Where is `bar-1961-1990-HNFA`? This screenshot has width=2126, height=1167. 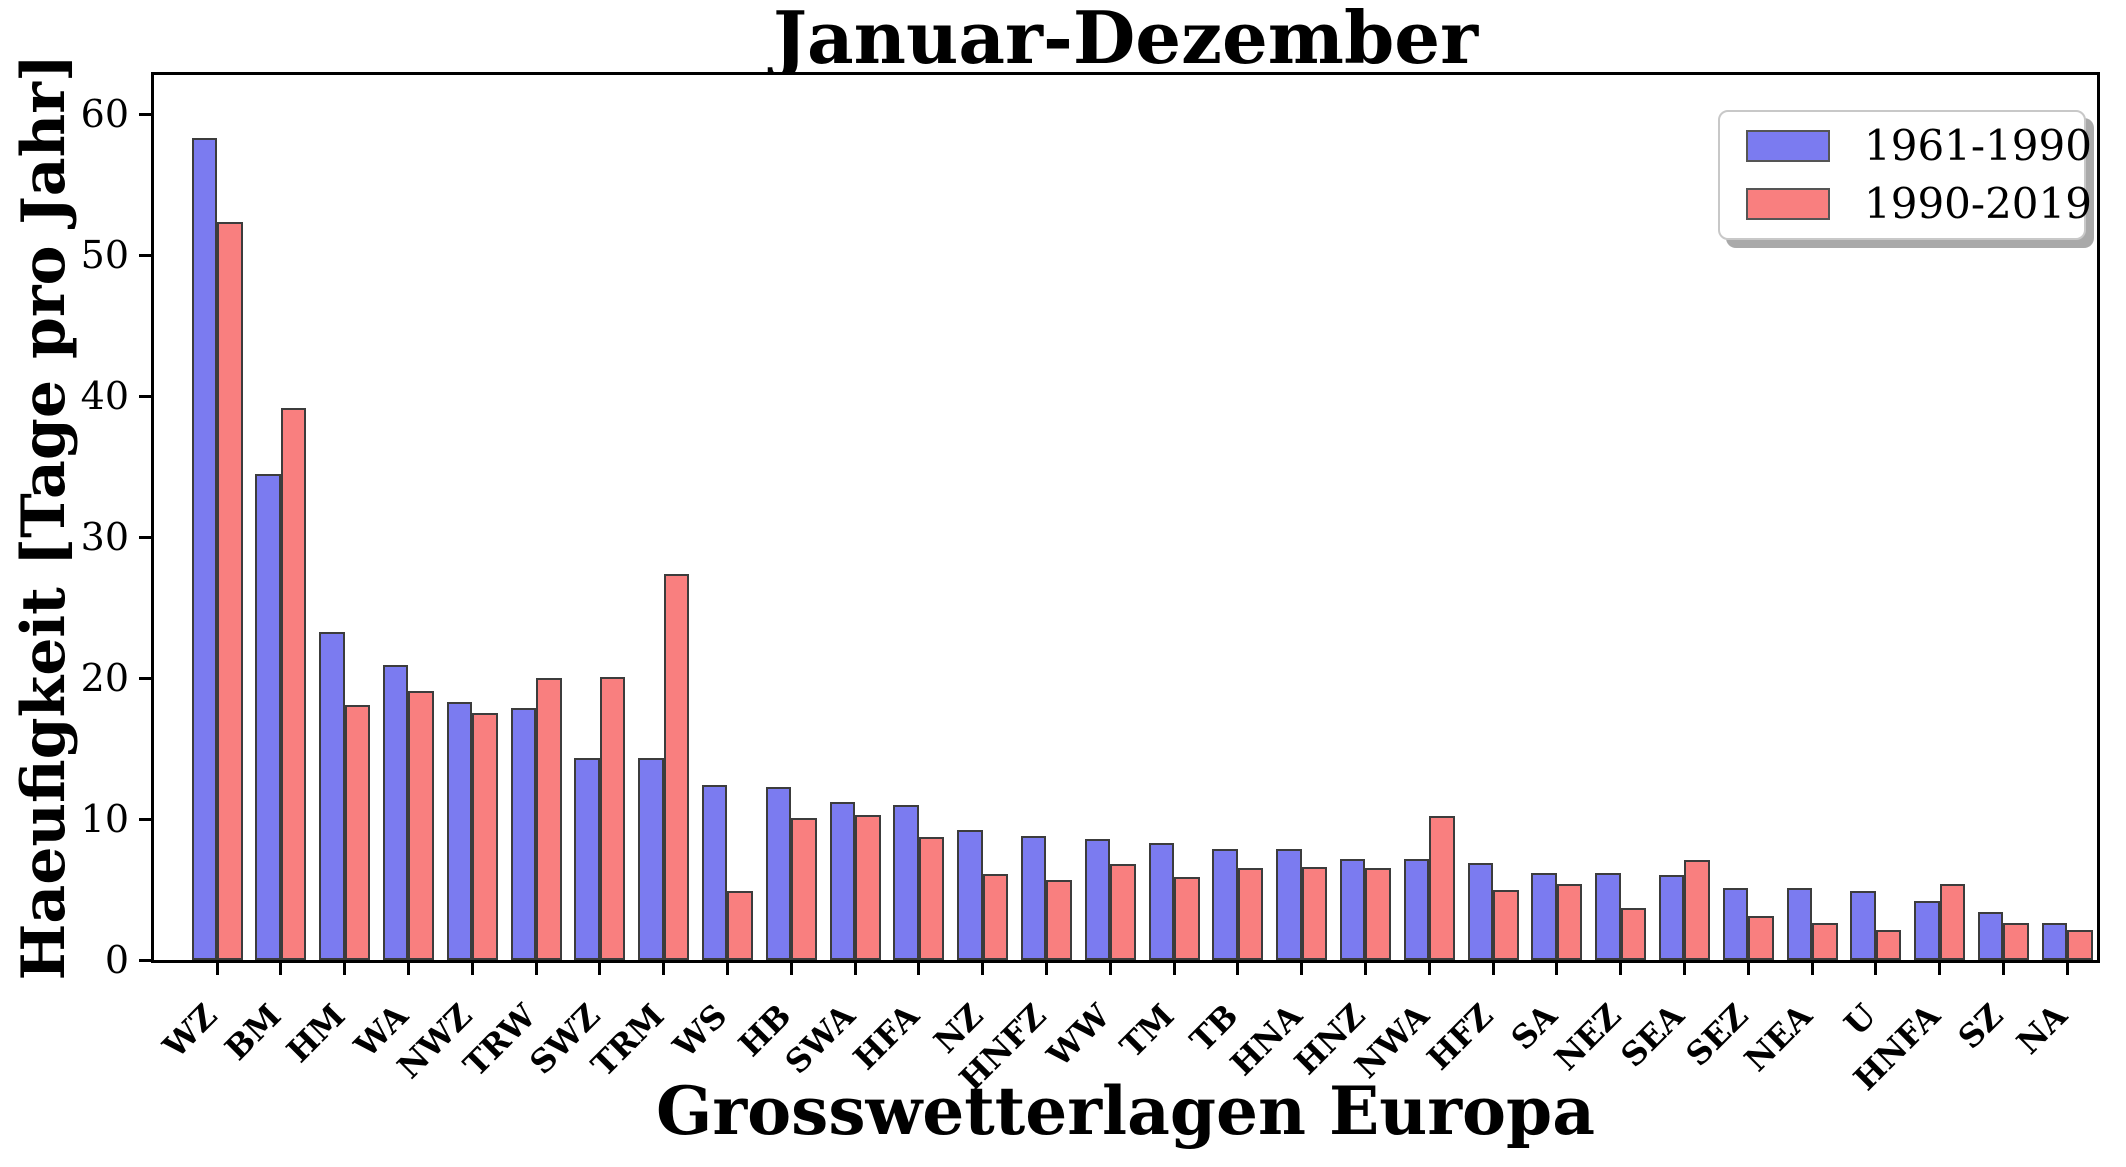 bar-1961-1990-HNFA is located at coordinates (1927, 930).